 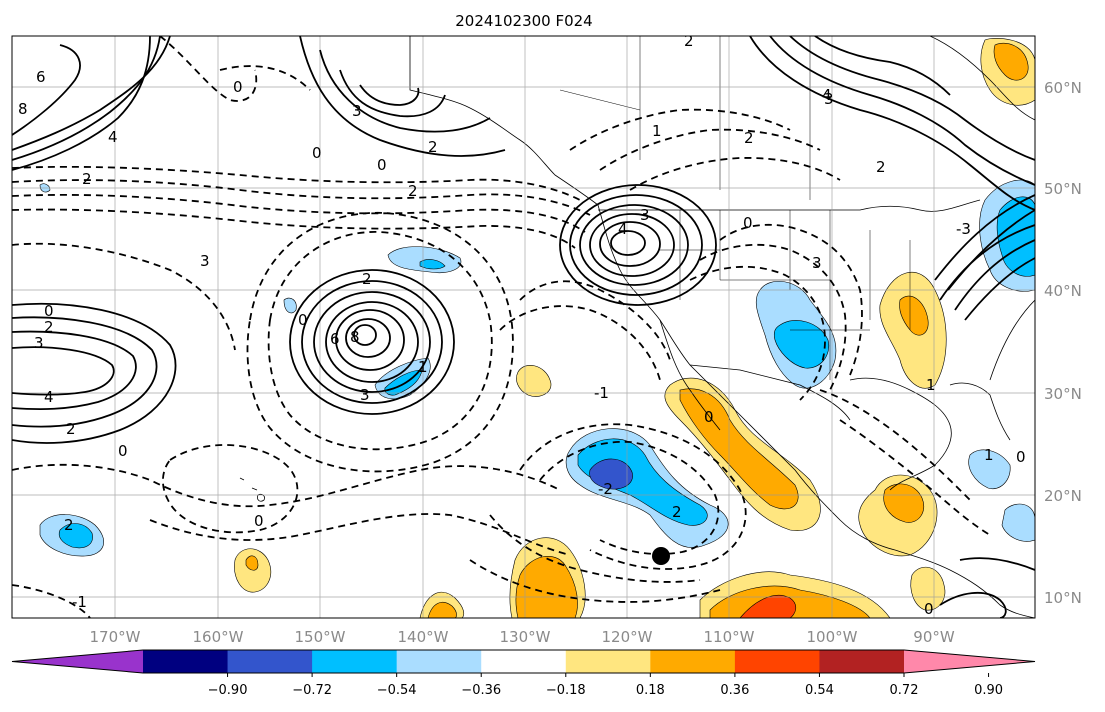 I want to click on contour-label-neg3-east: -3, so click(x=963, y=229).